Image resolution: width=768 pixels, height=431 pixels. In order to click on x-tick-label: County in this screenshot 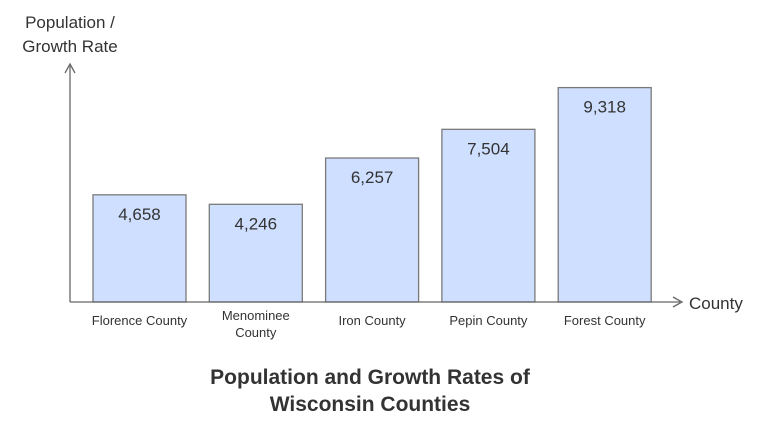, I will do `click(256, 332)`.